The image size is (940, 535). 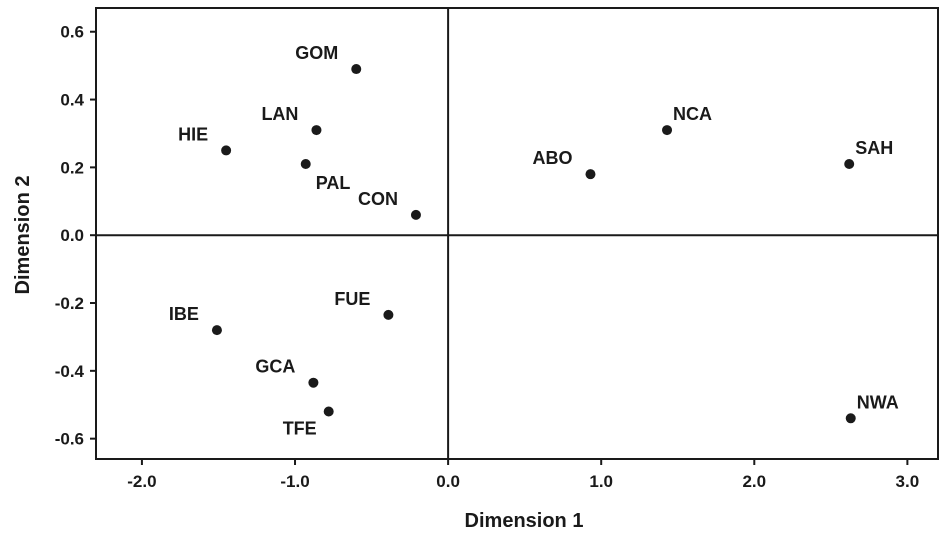 I want to click on y-tick-label: 0.0, so click(x=72, y=235).